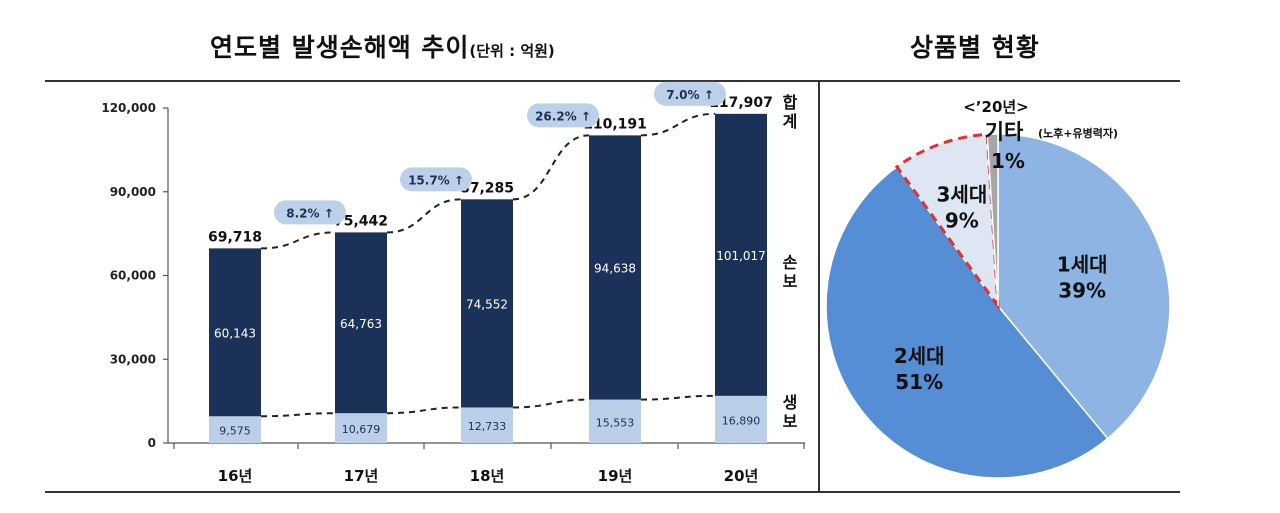 The width and height of the screenshot is (1280, 513). I want to click on growth-badge-label: 7.0% ↑, so click(690, 95).